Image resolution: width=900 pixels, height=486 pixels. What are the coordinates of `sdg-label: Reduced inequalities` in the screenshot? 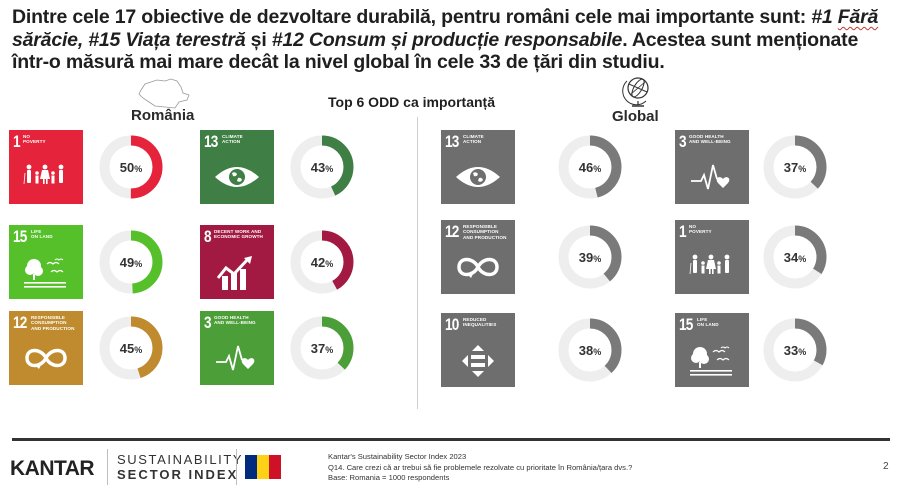 It's located at (480, 322).